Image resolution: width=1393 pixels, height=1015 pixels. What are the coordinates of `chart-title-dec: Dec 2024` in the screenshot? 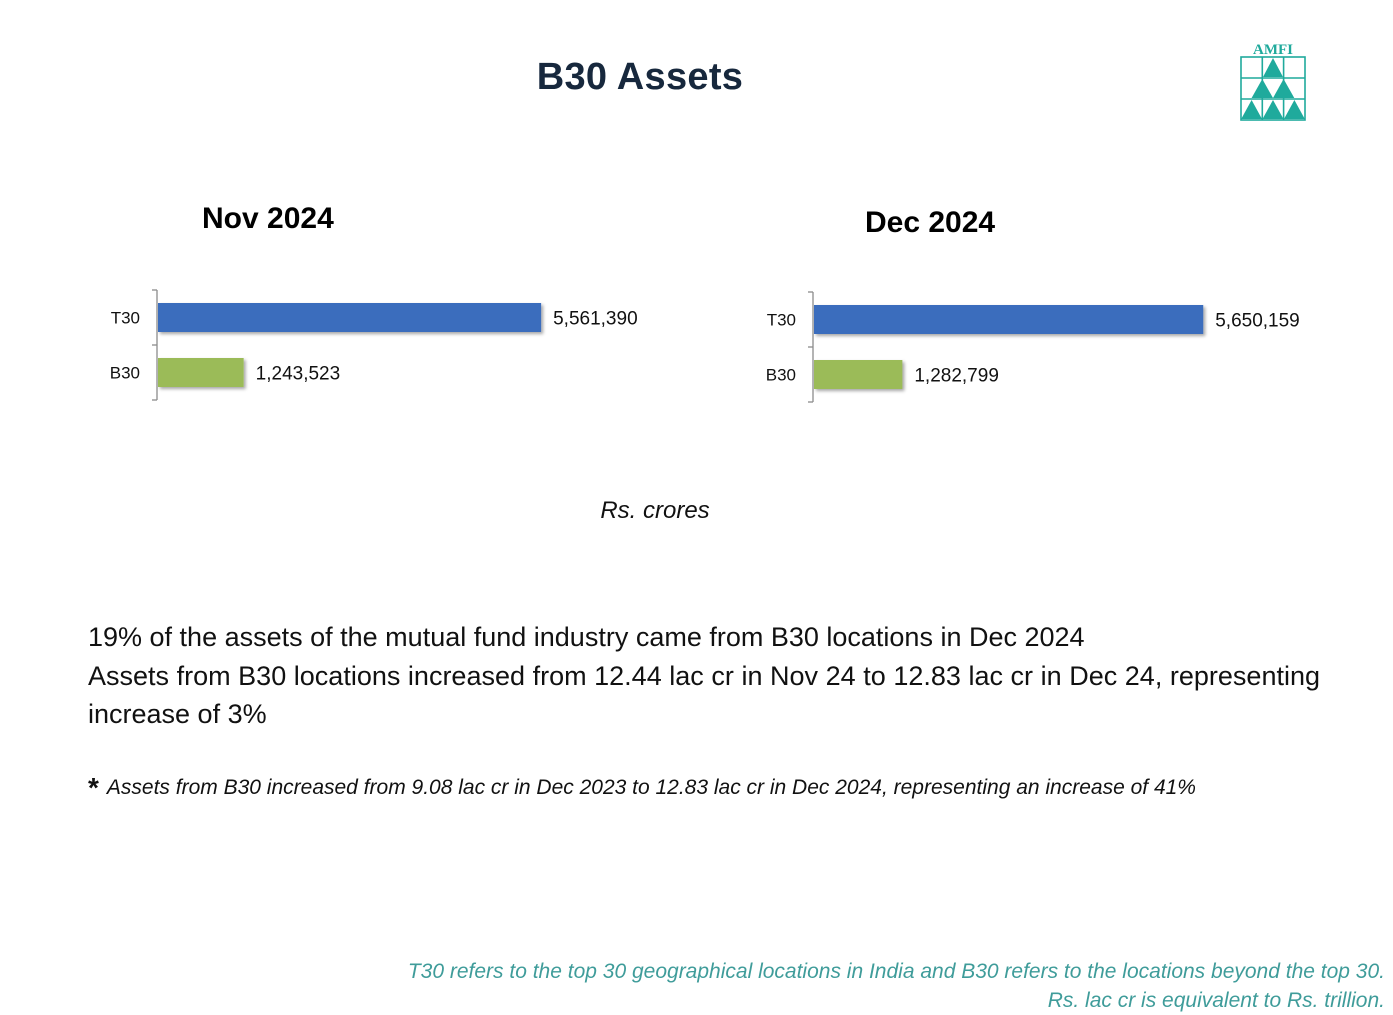 It's located at (930, 222).